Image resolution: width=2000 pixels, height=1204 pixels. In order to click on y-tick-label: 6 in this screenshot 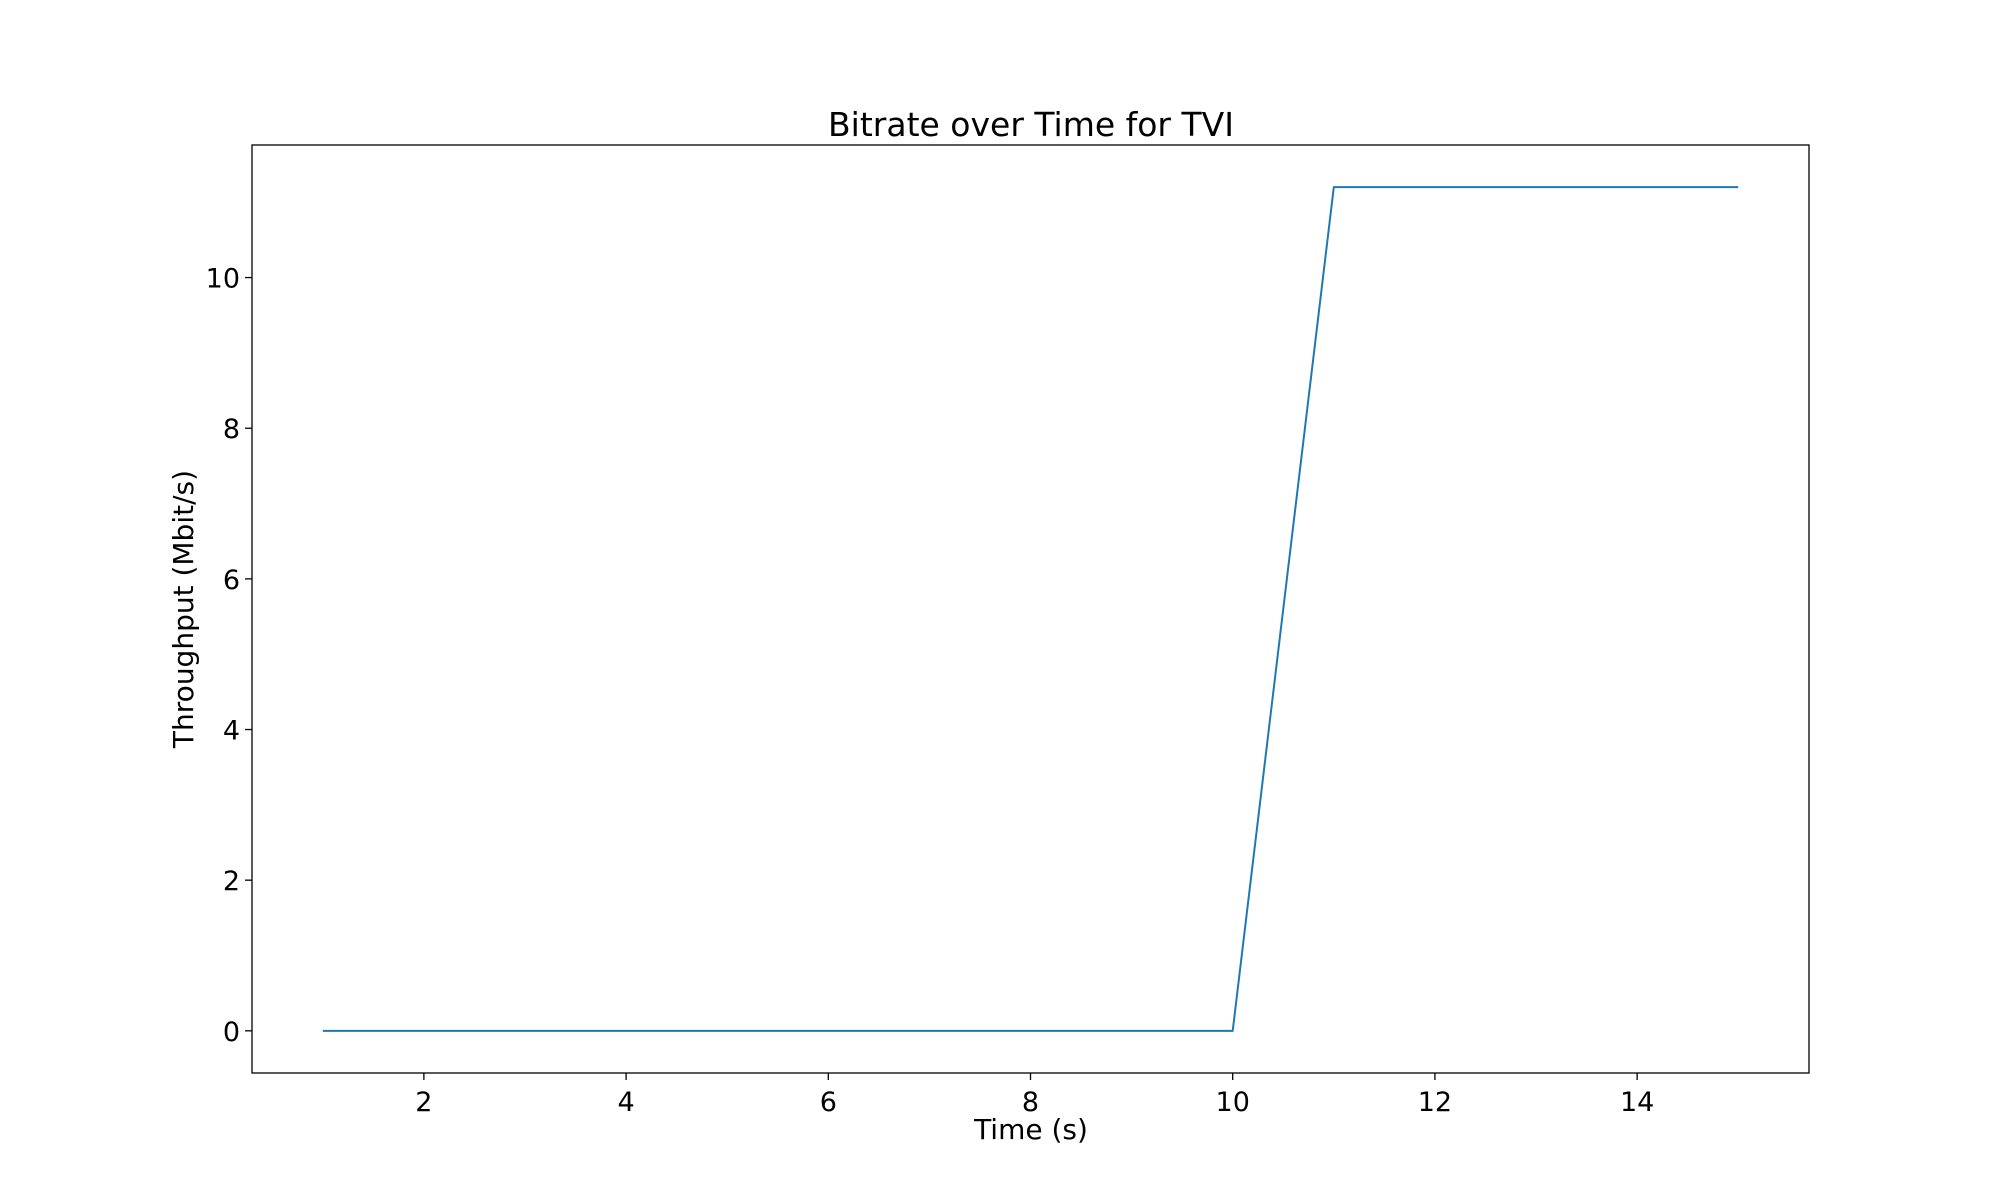, I will do `click(231, 580)`.